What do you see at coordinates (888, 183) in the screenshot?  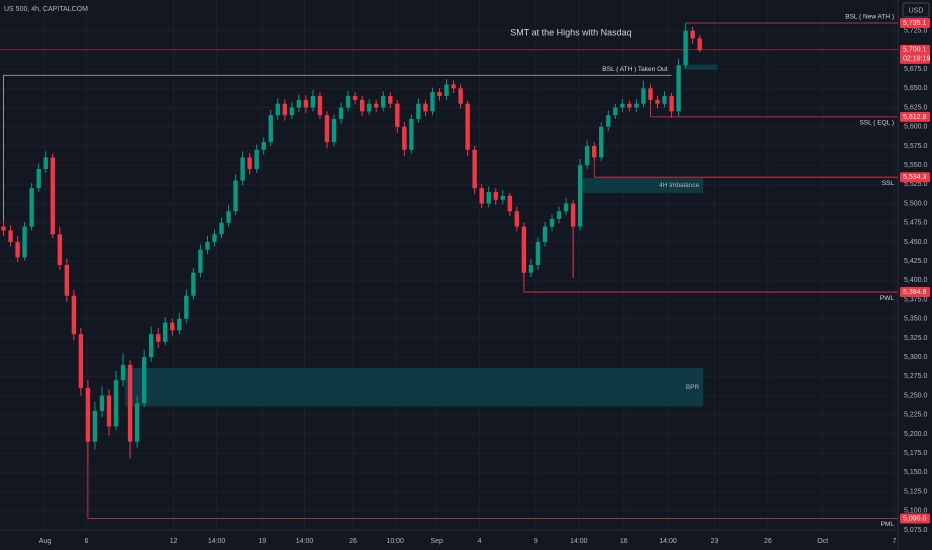 I see `level-label: SSL` at bounding box center [888, 183].